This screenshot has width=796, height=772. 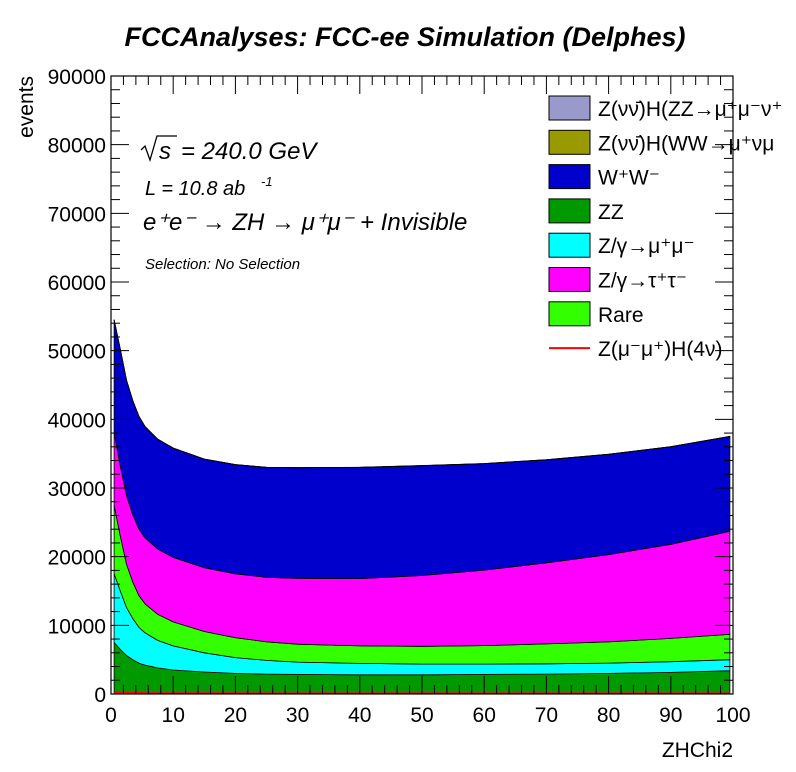 I want to click on legend-label: Z(μ⁻μ⁺)H(4ν), so click(x=660, y=349).